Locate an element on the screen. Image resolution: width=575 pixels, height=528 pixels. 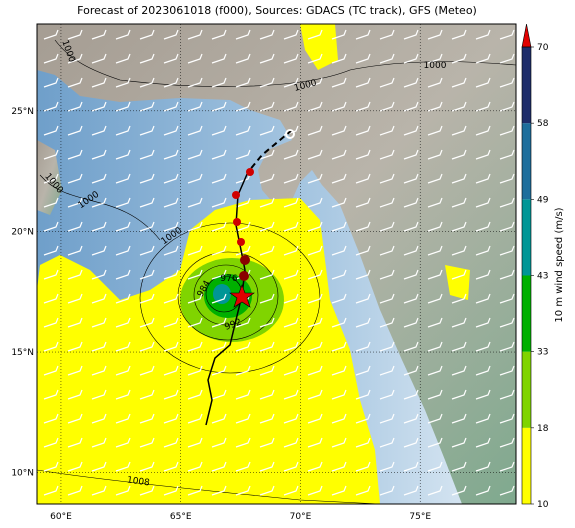
track-forecast is located at coordinates (270, 151).